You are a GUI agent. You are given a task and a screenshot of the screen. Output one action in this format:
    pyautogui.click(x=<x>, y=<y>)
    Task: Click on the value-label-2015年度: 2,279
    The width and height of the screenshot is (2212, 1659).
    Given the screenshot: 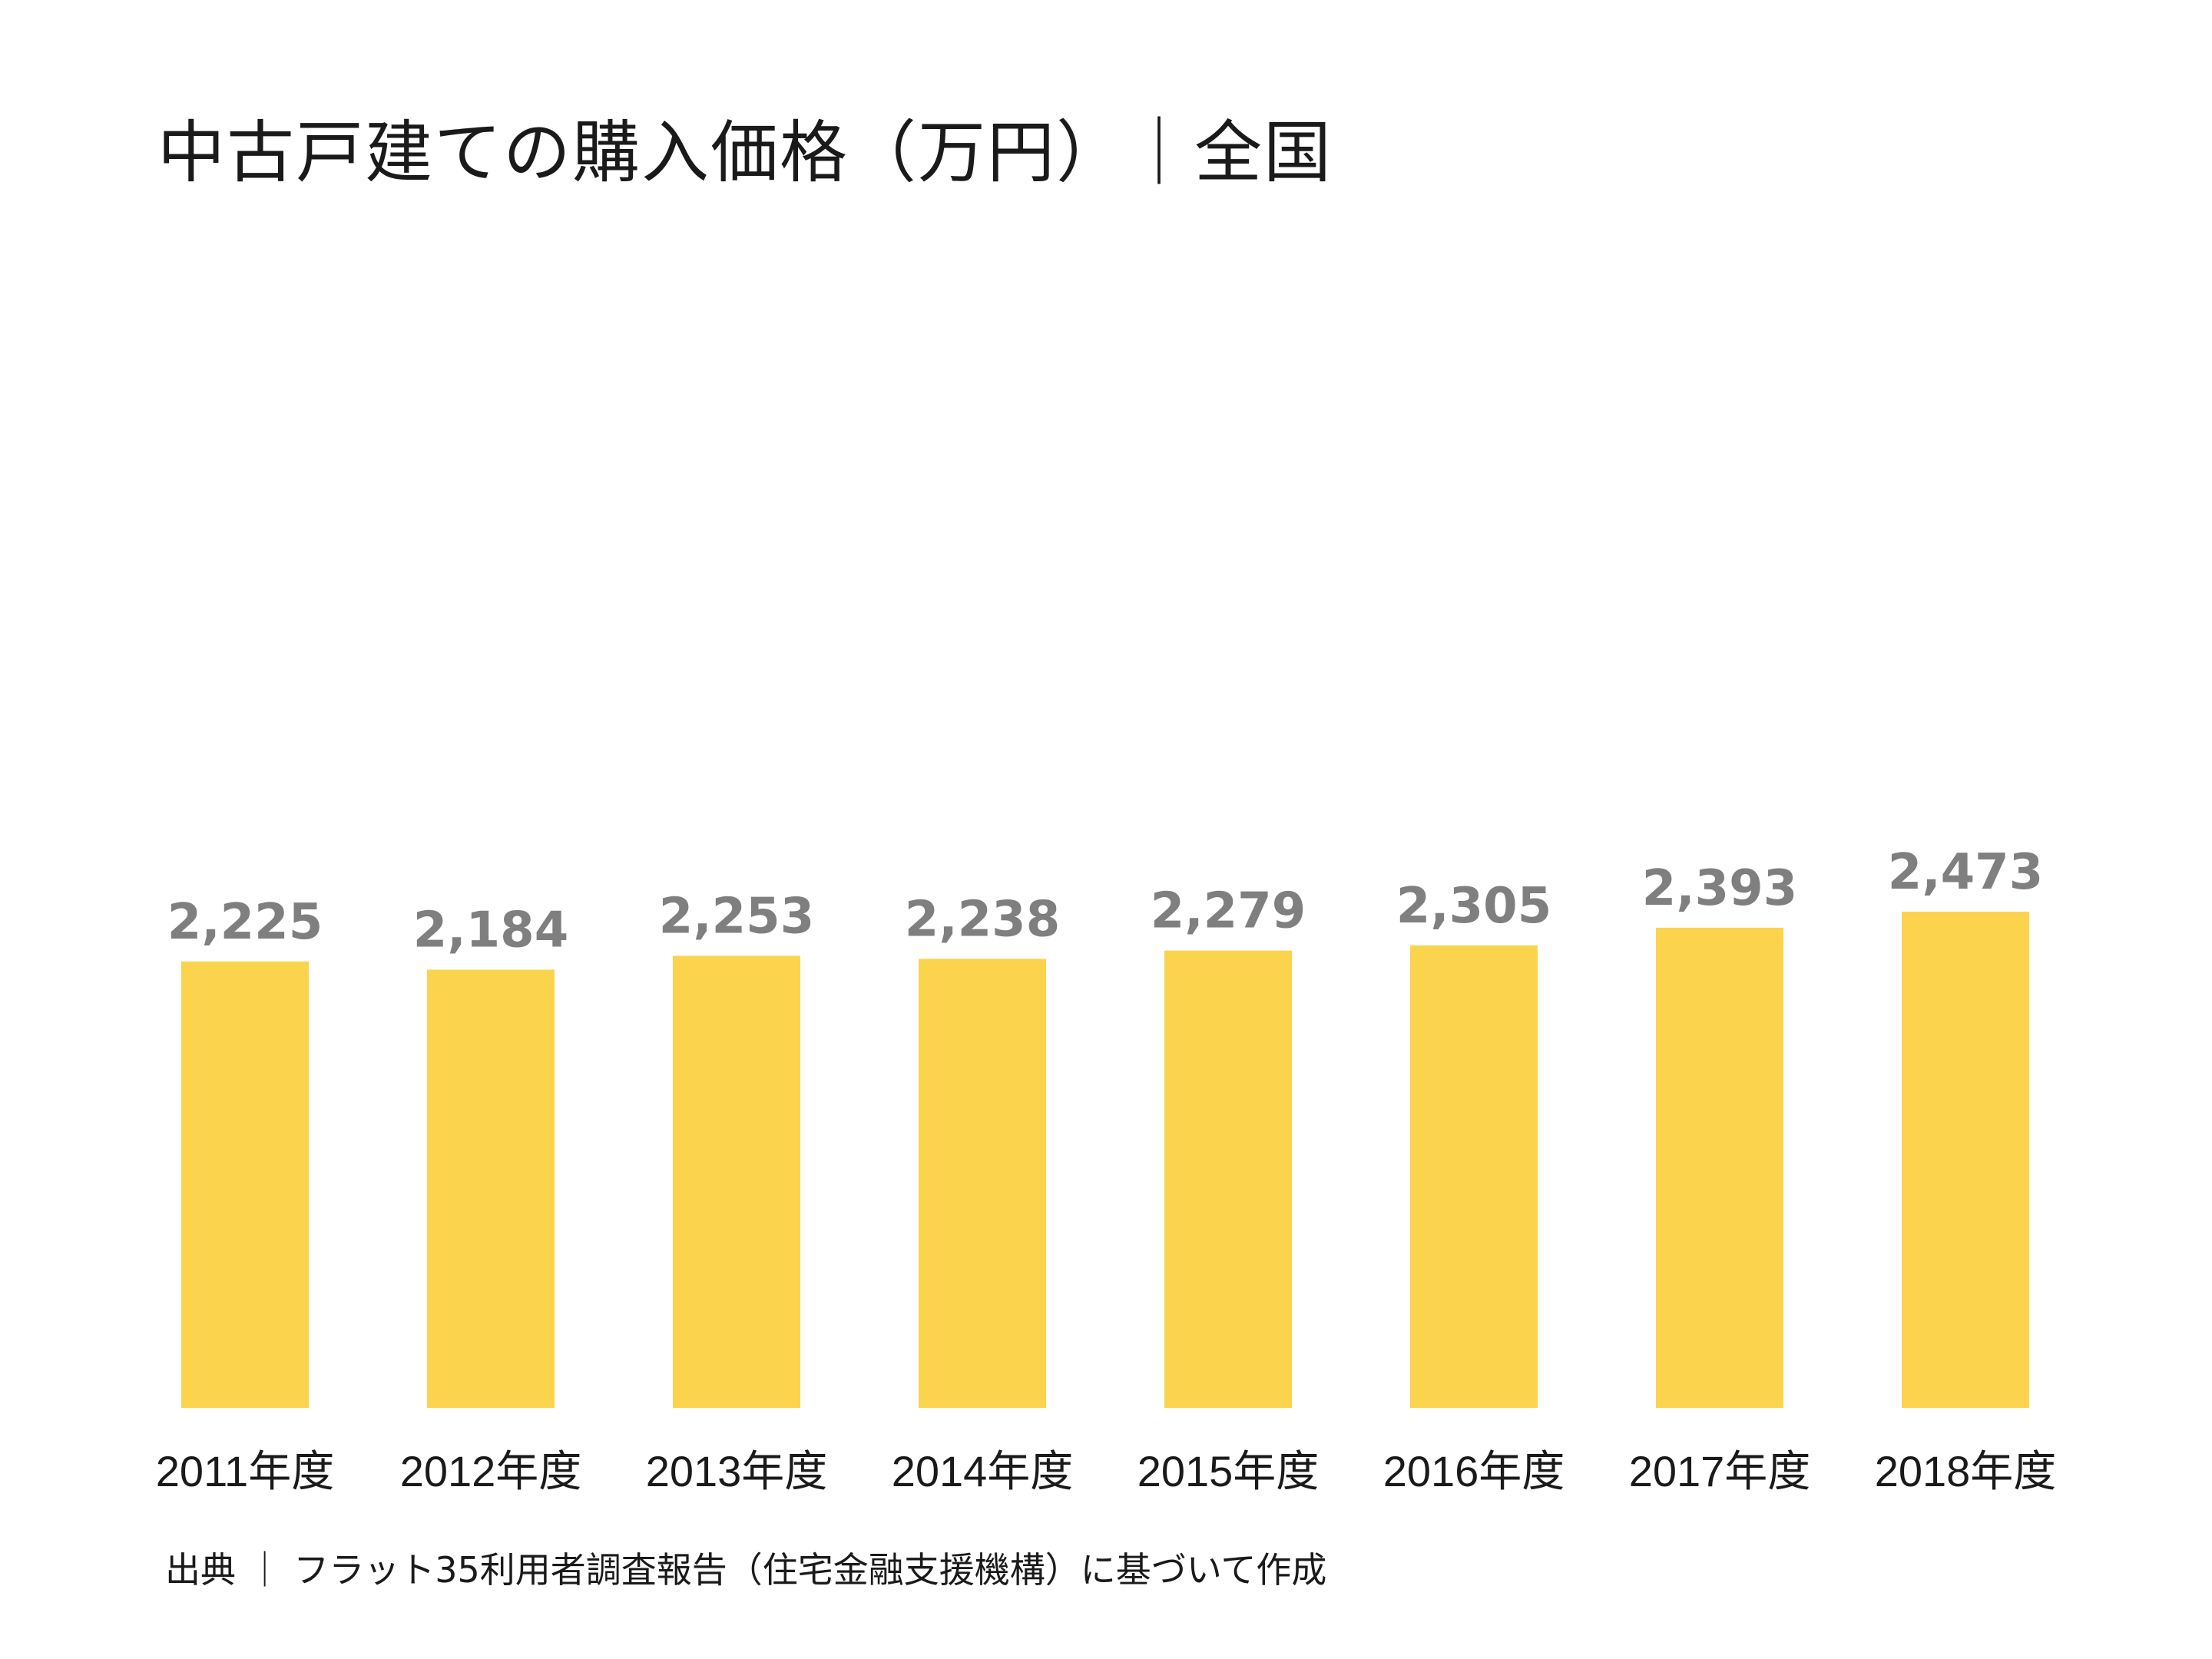 What is the action you would take?
    pyautogui.click(x=1228, y=911)
    